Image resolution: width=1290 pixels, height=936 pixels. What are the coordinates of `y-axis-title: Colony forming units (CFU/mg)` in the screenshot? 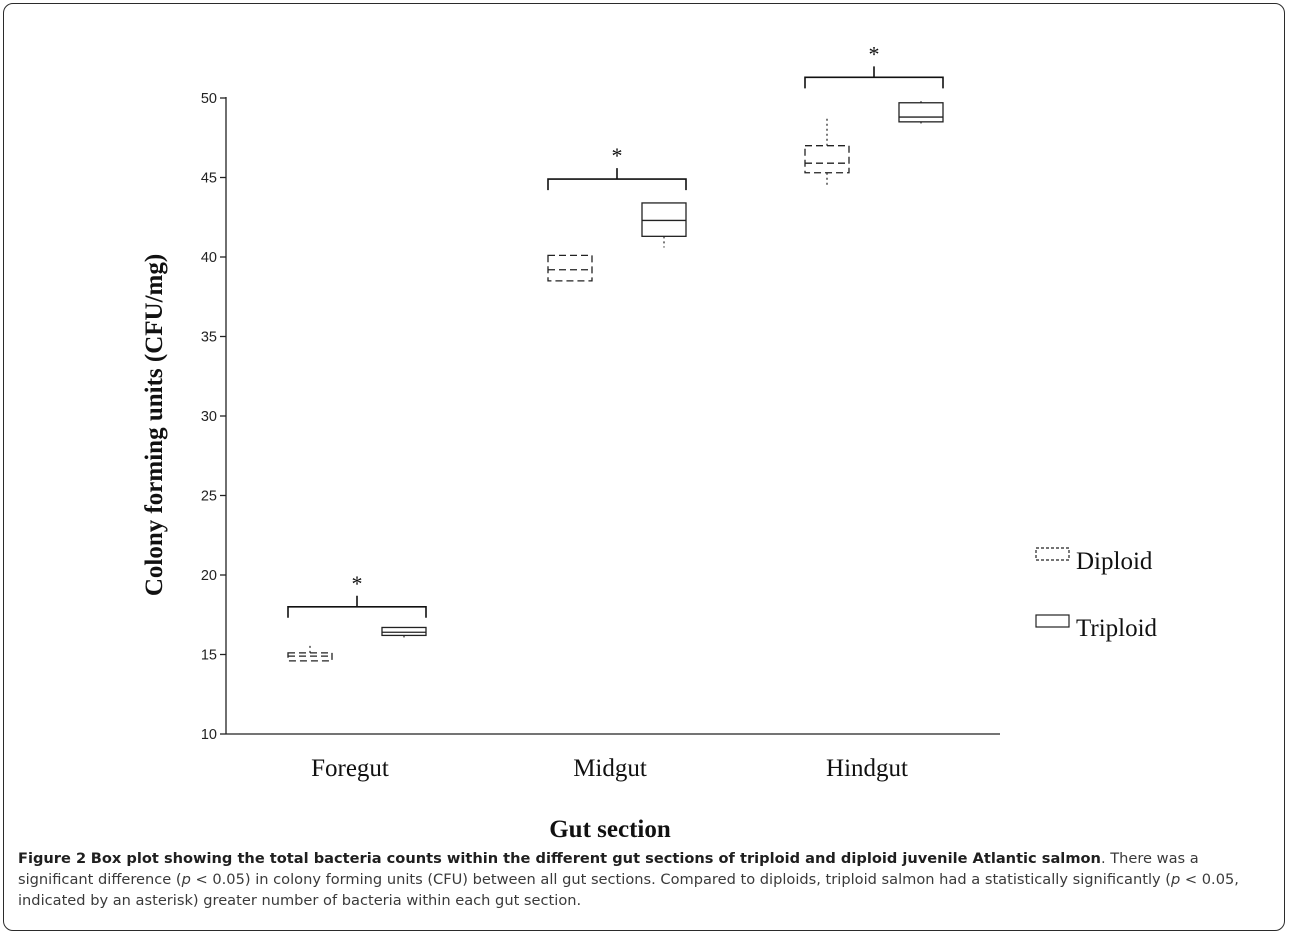 It's located at (154, 425).